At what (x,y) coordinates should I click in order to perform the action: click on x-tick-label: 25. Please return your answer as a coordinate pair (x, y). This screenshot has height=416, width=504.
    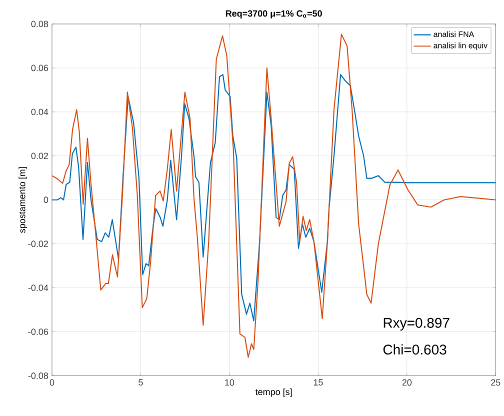
    Looking at the image, I should click on (495, 382).